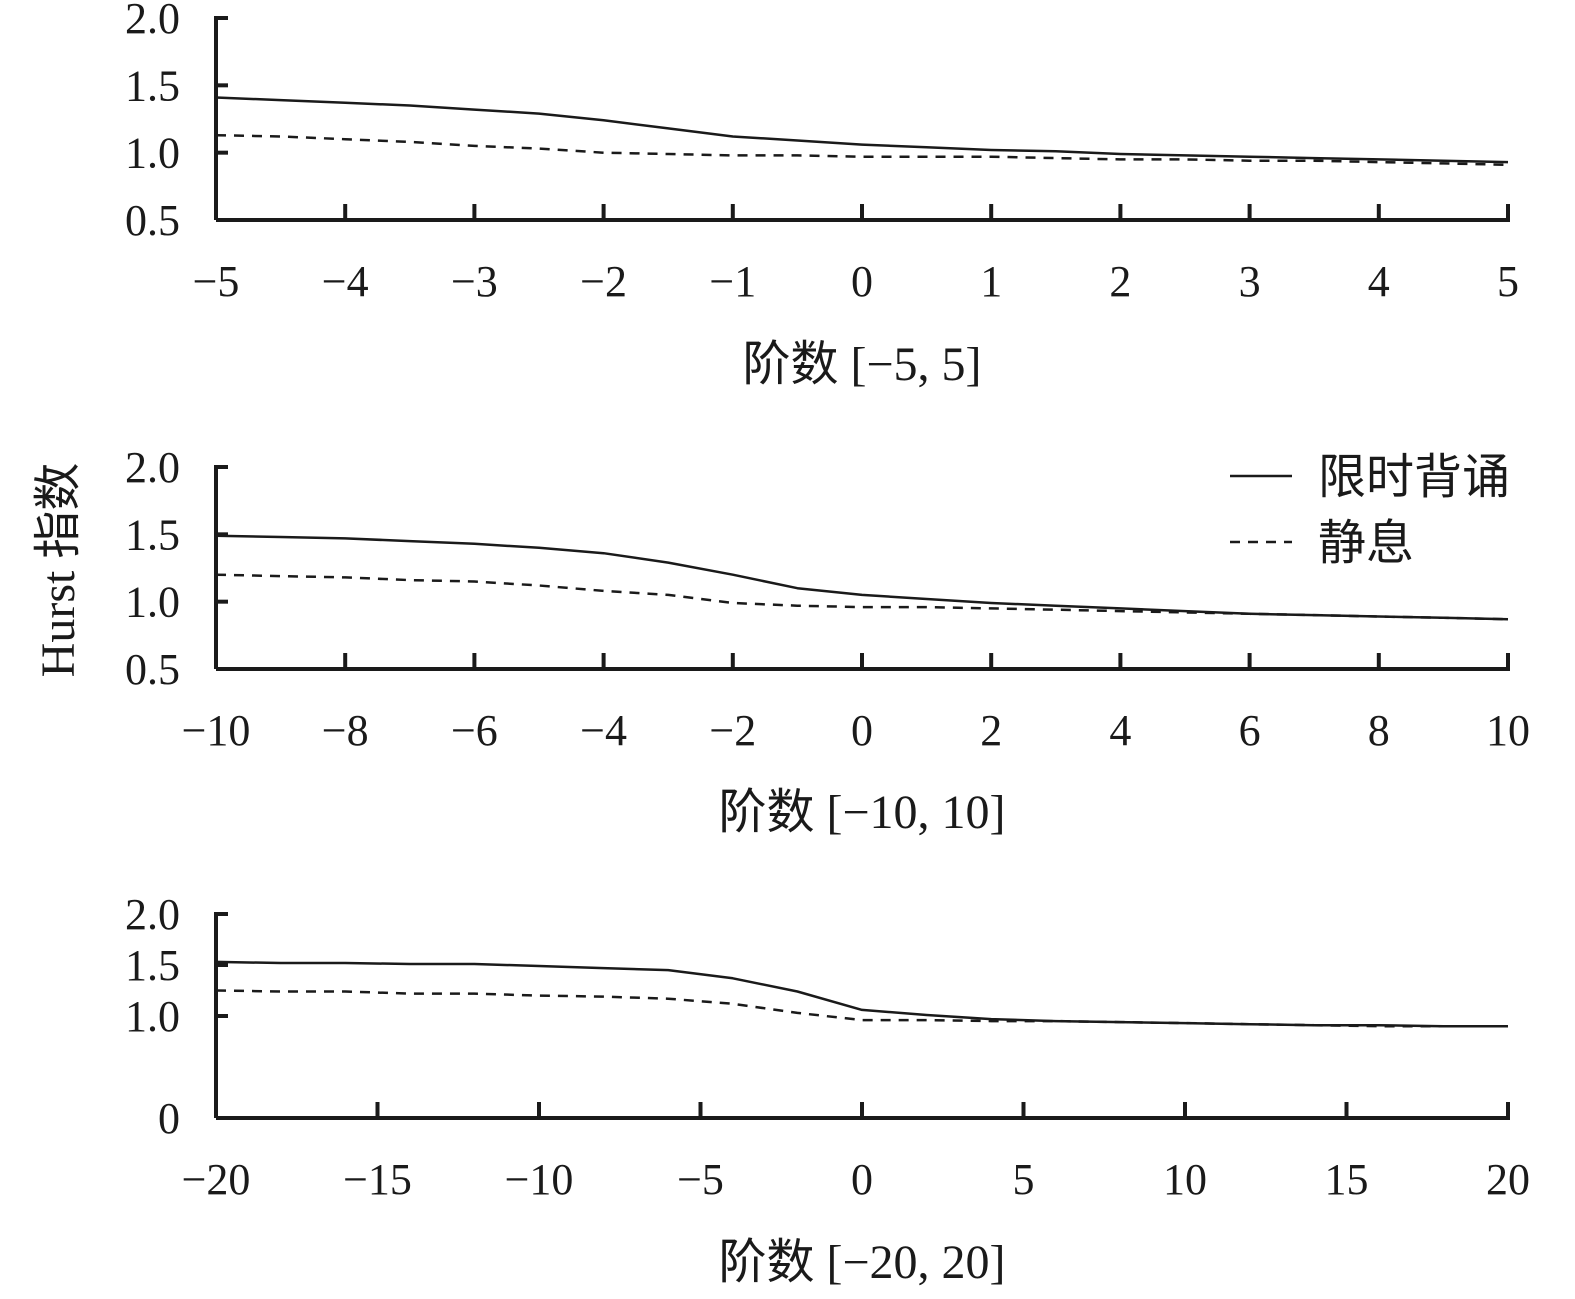 Image resolution: width=1575 pixels, height=1299 pixels. Describe the element at coordinates (216, 1179) in the screenshot. I see `x-tick-label: −20` at that location.